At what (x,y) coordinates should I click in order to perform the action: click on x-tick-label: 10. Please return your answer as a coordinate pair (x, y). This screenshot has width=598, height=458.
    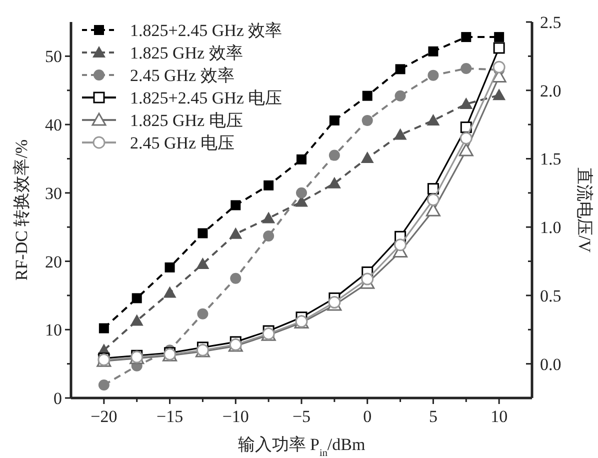
    Looking at the image, I should click on (499, 416).